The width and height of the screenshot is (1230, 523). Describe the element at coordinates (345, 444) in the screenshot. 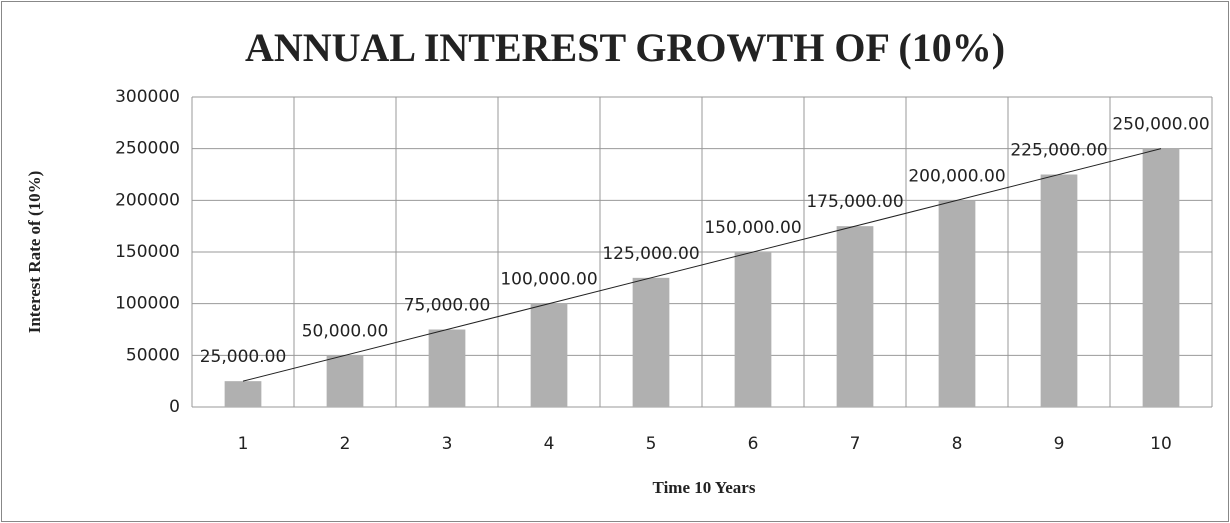

I see `x-tick-label: 2` at that location.